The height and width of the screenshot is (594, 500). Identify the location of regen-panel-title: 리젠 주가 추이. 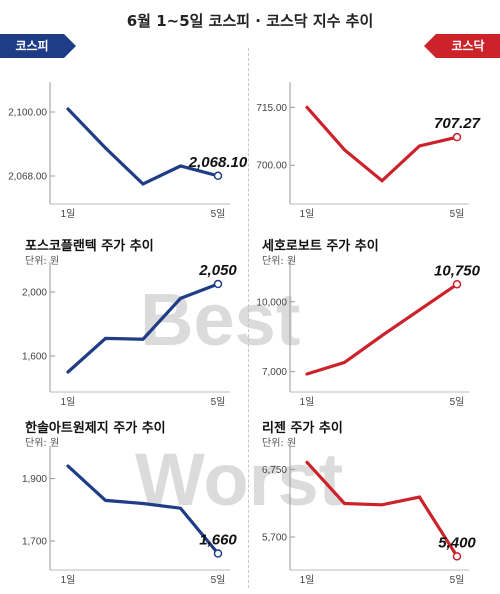
(302, 428).